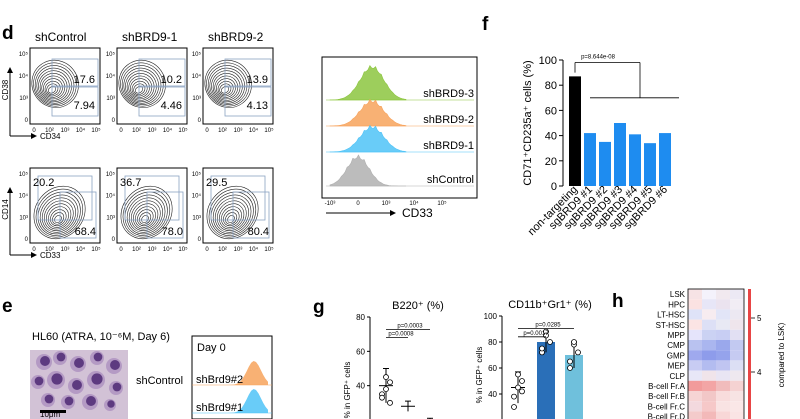  Describe the element at coordinates (676, 335) in the screenshot. I see `heatmap-row-label: MPP` at that location.